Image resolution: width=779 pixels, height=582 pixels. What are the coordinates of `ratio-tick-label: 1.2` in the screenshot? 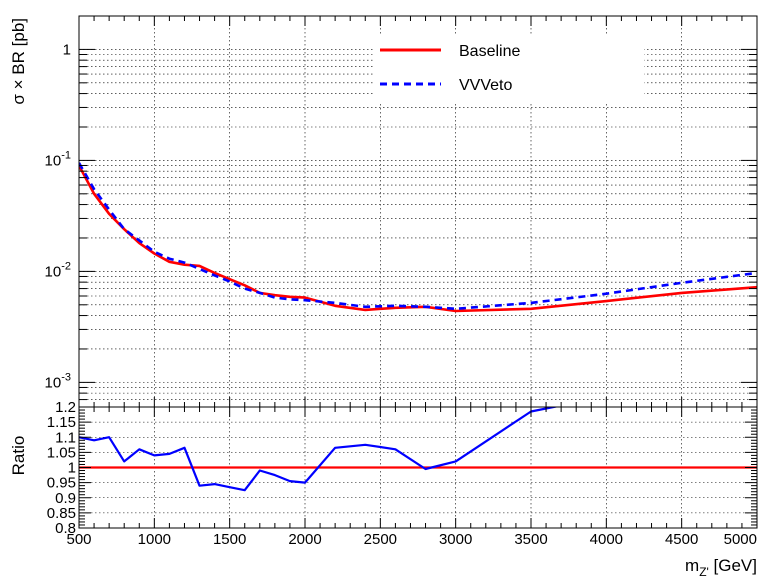 It's located at (65, 407).